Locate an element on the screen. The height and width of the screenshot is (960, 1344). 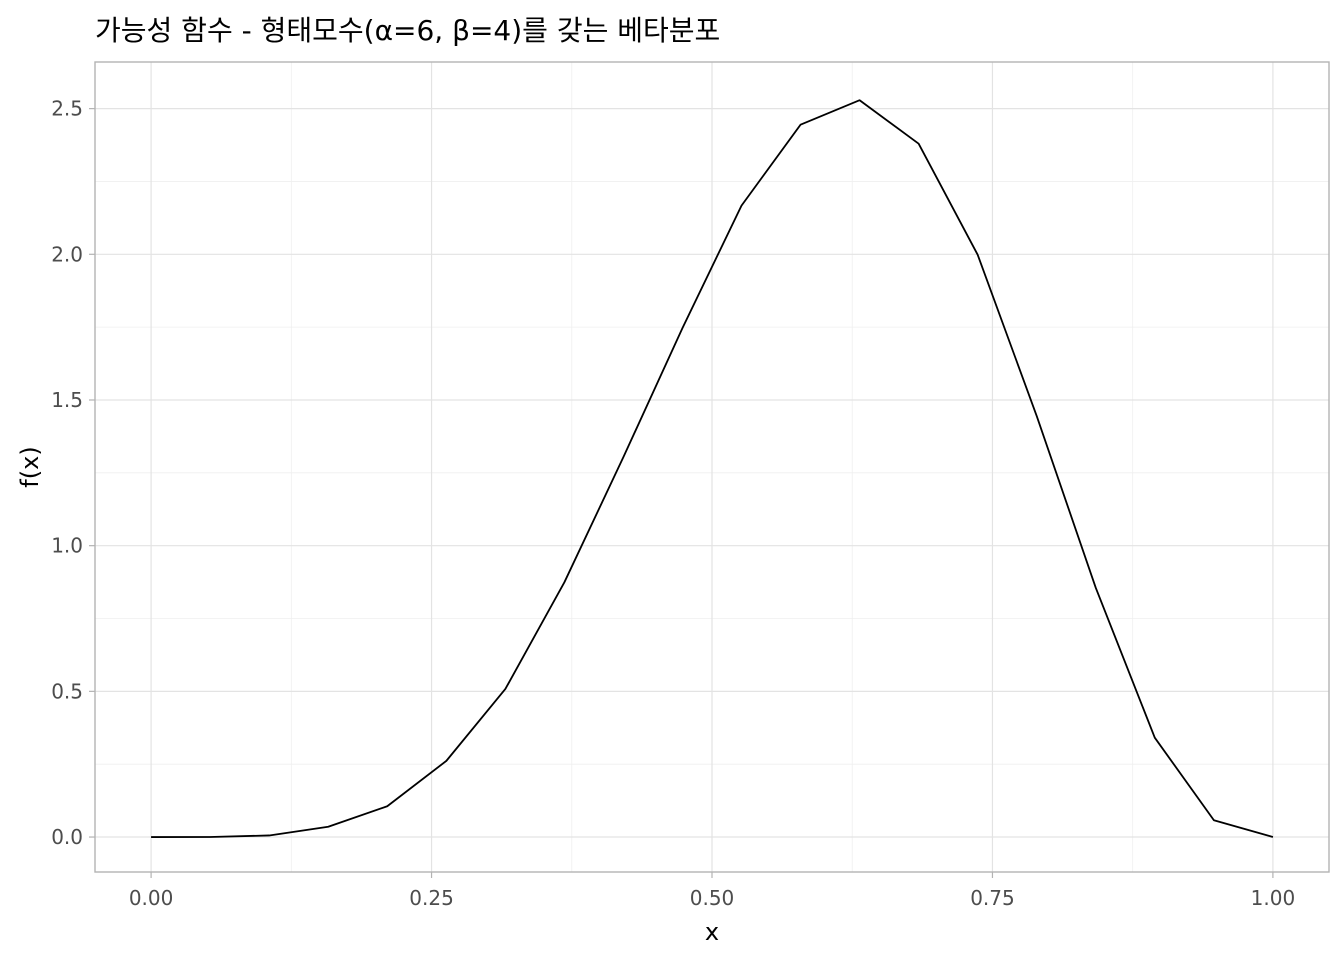
x-tick-label: 0.50 is located at coordinates (712, 898).